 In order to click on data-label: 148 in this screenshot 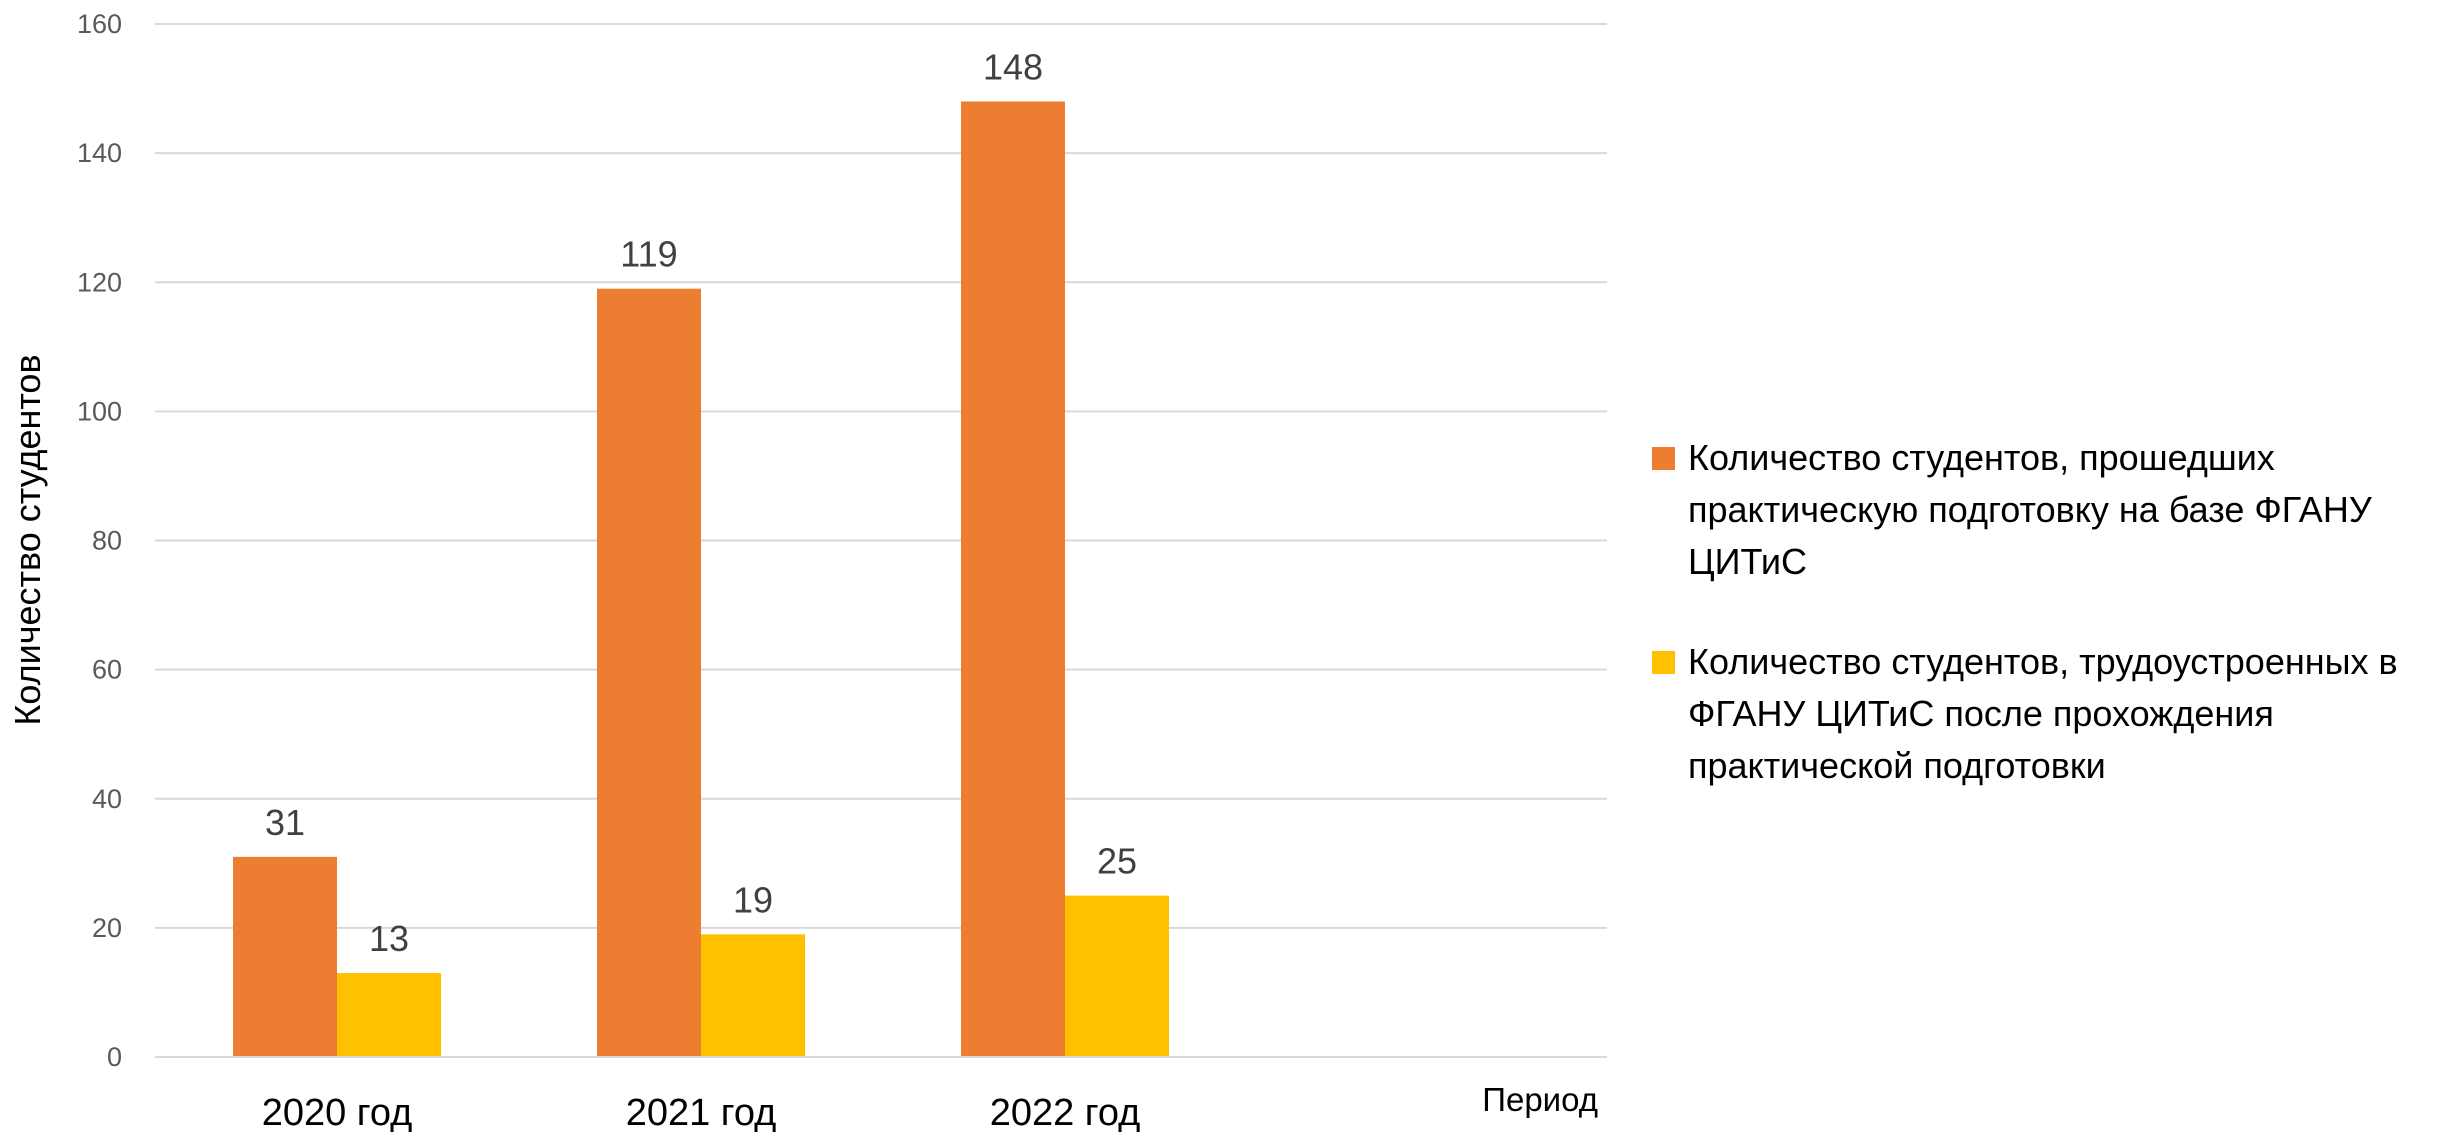, I will do `click(1013, 66)`.